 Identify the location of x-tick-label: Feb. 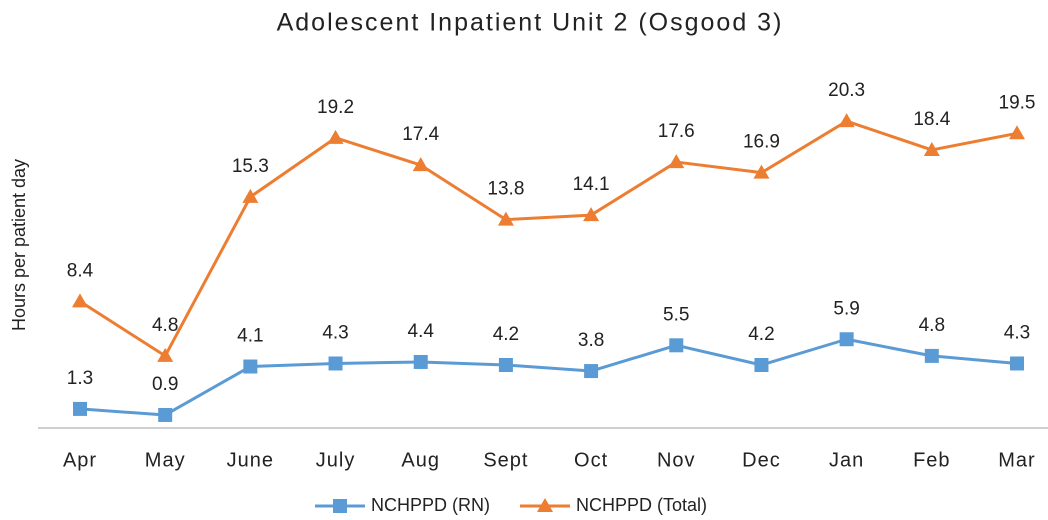
(931, 460).